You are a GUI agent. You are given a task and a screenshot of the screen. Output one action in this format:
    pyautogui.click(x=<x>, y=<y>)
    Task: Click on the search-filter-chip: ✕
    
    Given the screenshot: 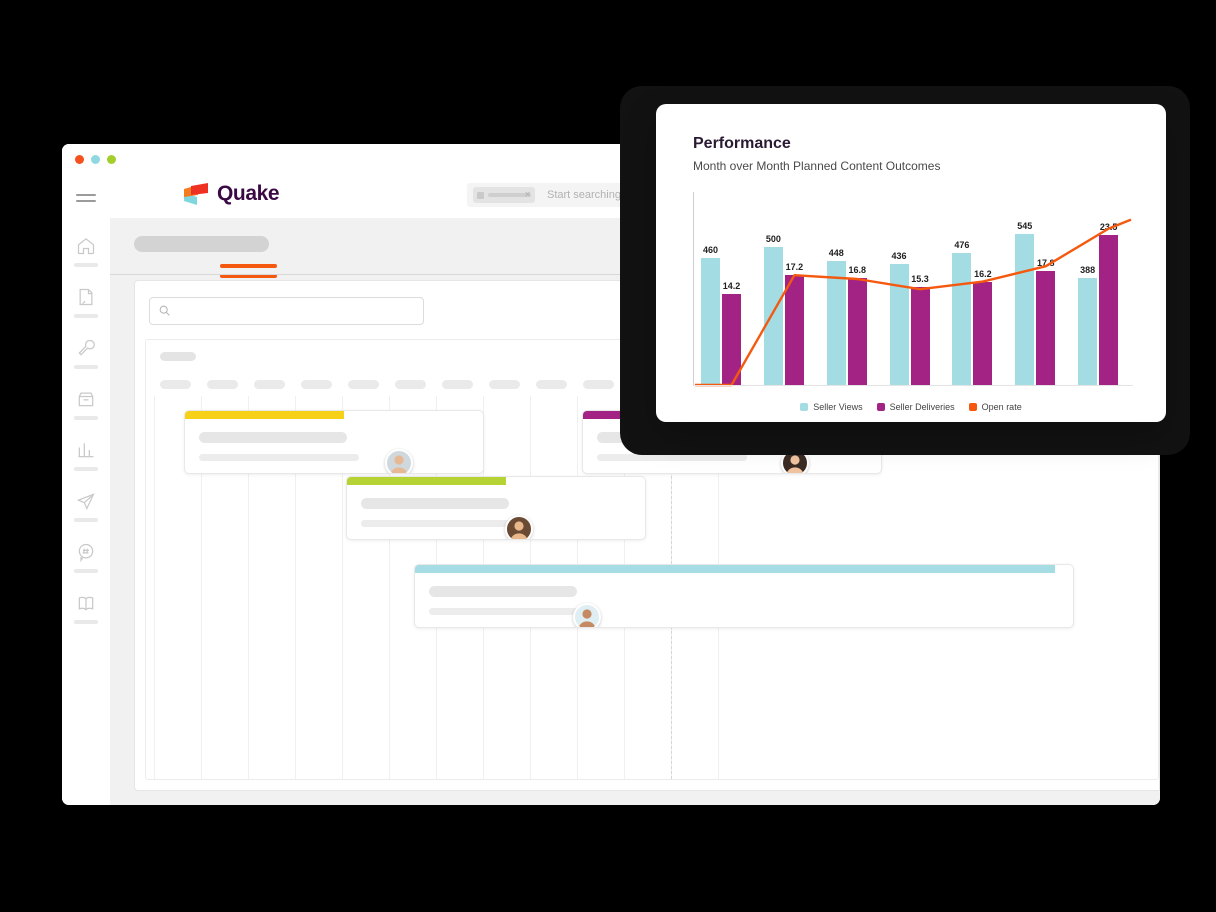 What is the action you would take?
    pyautogui.click(x=504, y=195)
    